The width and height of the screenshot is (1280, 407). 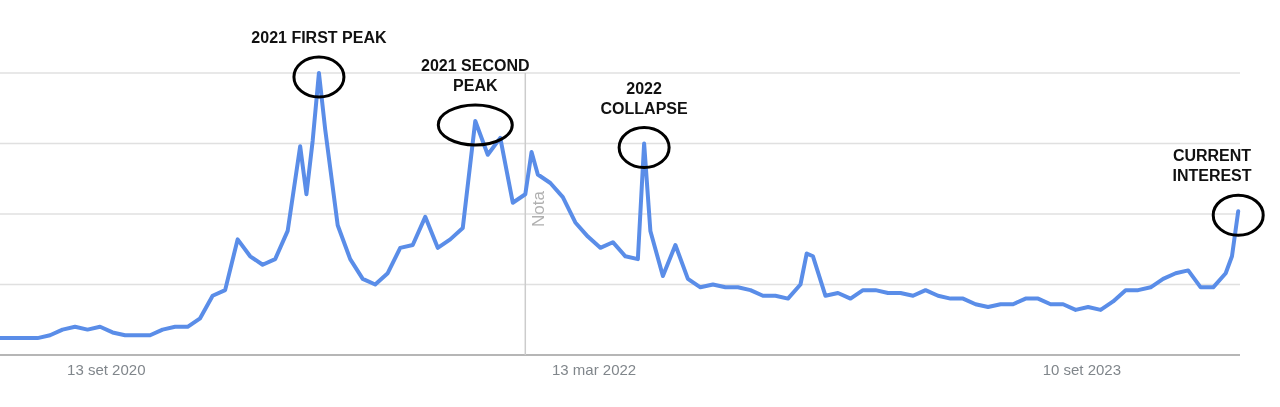 What do you see at coordinates (319, 37) in the screenshot?
I see `annotation: 2021 FIRST PEAK` at bounding box center [319, 37].